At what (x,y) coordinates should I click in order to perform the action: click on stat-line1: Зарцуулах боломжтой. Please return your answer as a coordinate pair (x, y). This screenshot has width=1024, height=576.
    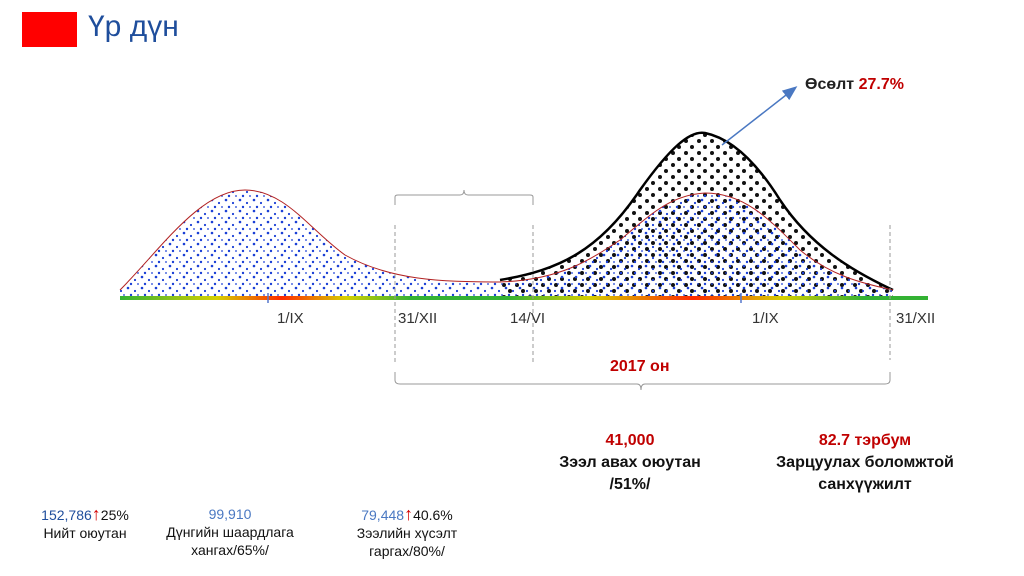
    Looking at the image, I should click on (865, 462).